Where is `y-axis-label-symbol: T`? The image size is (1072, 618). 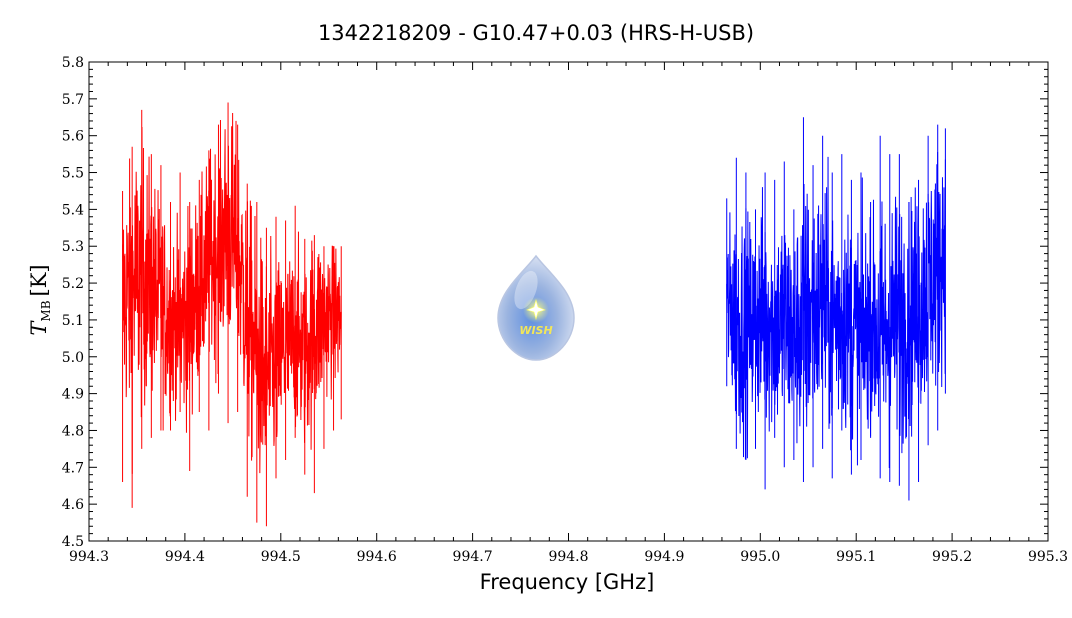 y-axis-label-symbol: T is located at coordinates (39, 328).